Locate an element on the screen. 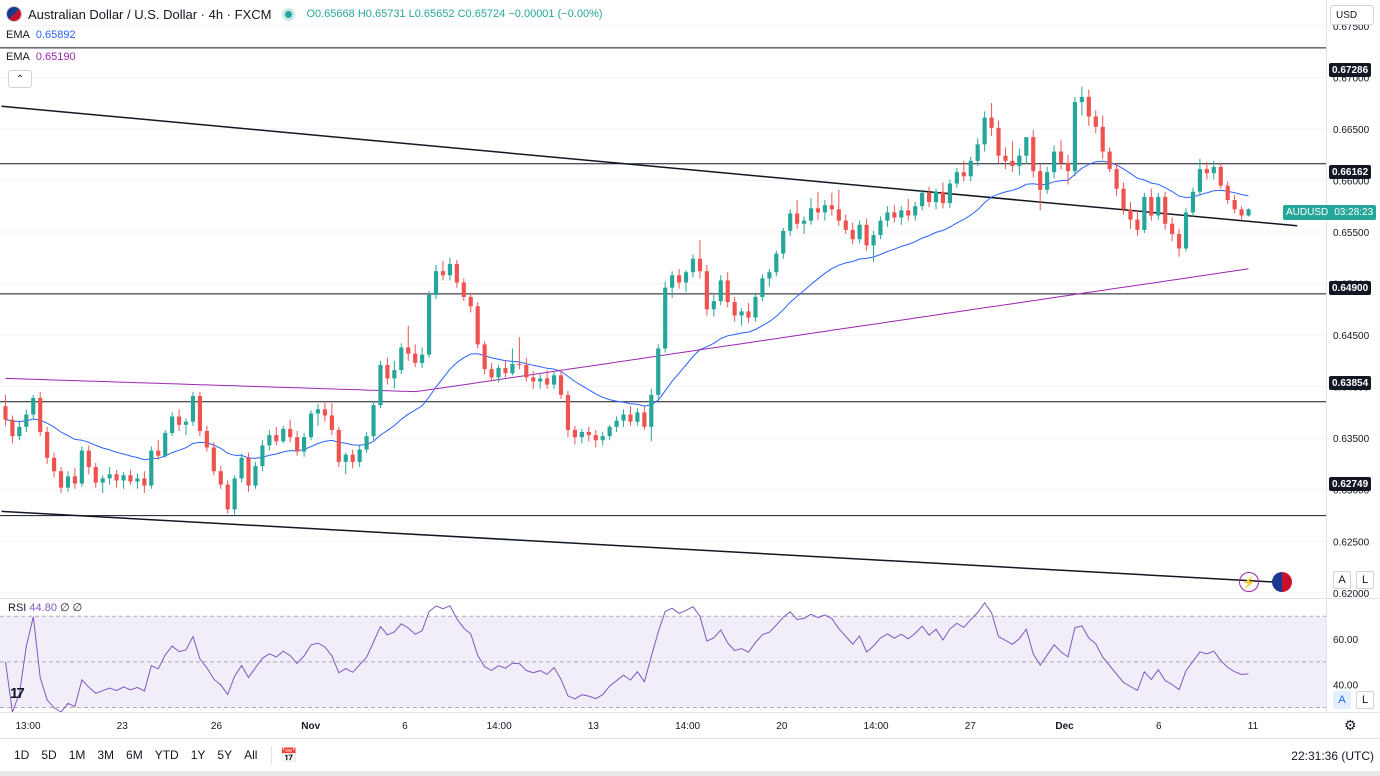 The image size is (1380, 776). range-1m: 1M is located at coordinates (77, 755).